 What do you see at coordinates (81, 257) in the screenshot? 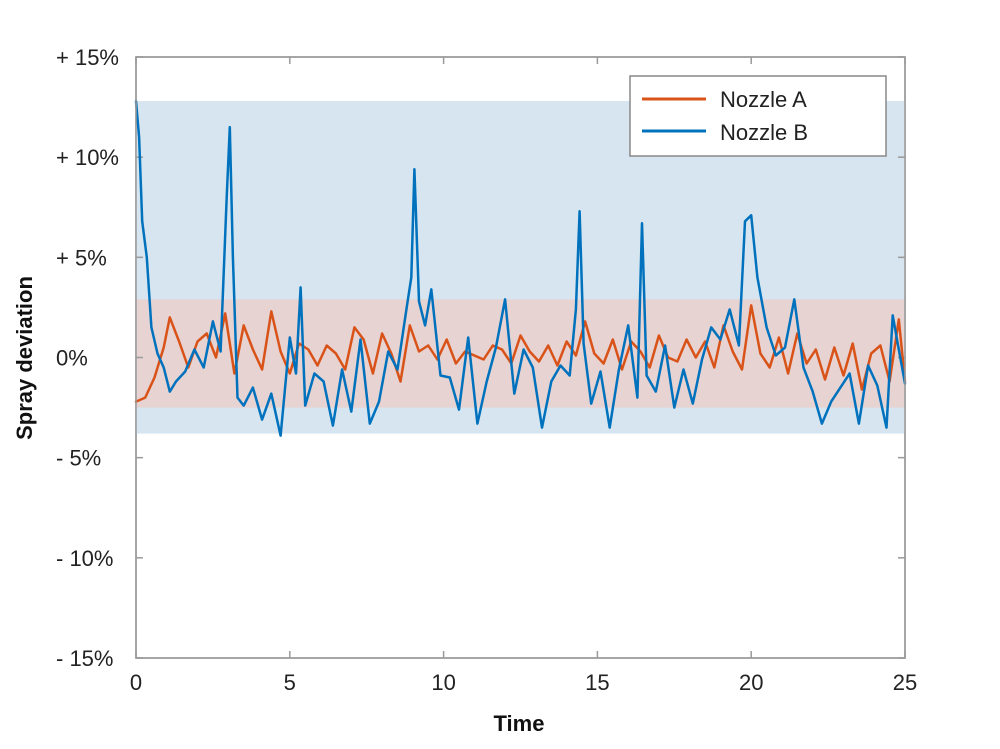
I see `y-tick-label: + 5%` at bounding box center [81, 257].